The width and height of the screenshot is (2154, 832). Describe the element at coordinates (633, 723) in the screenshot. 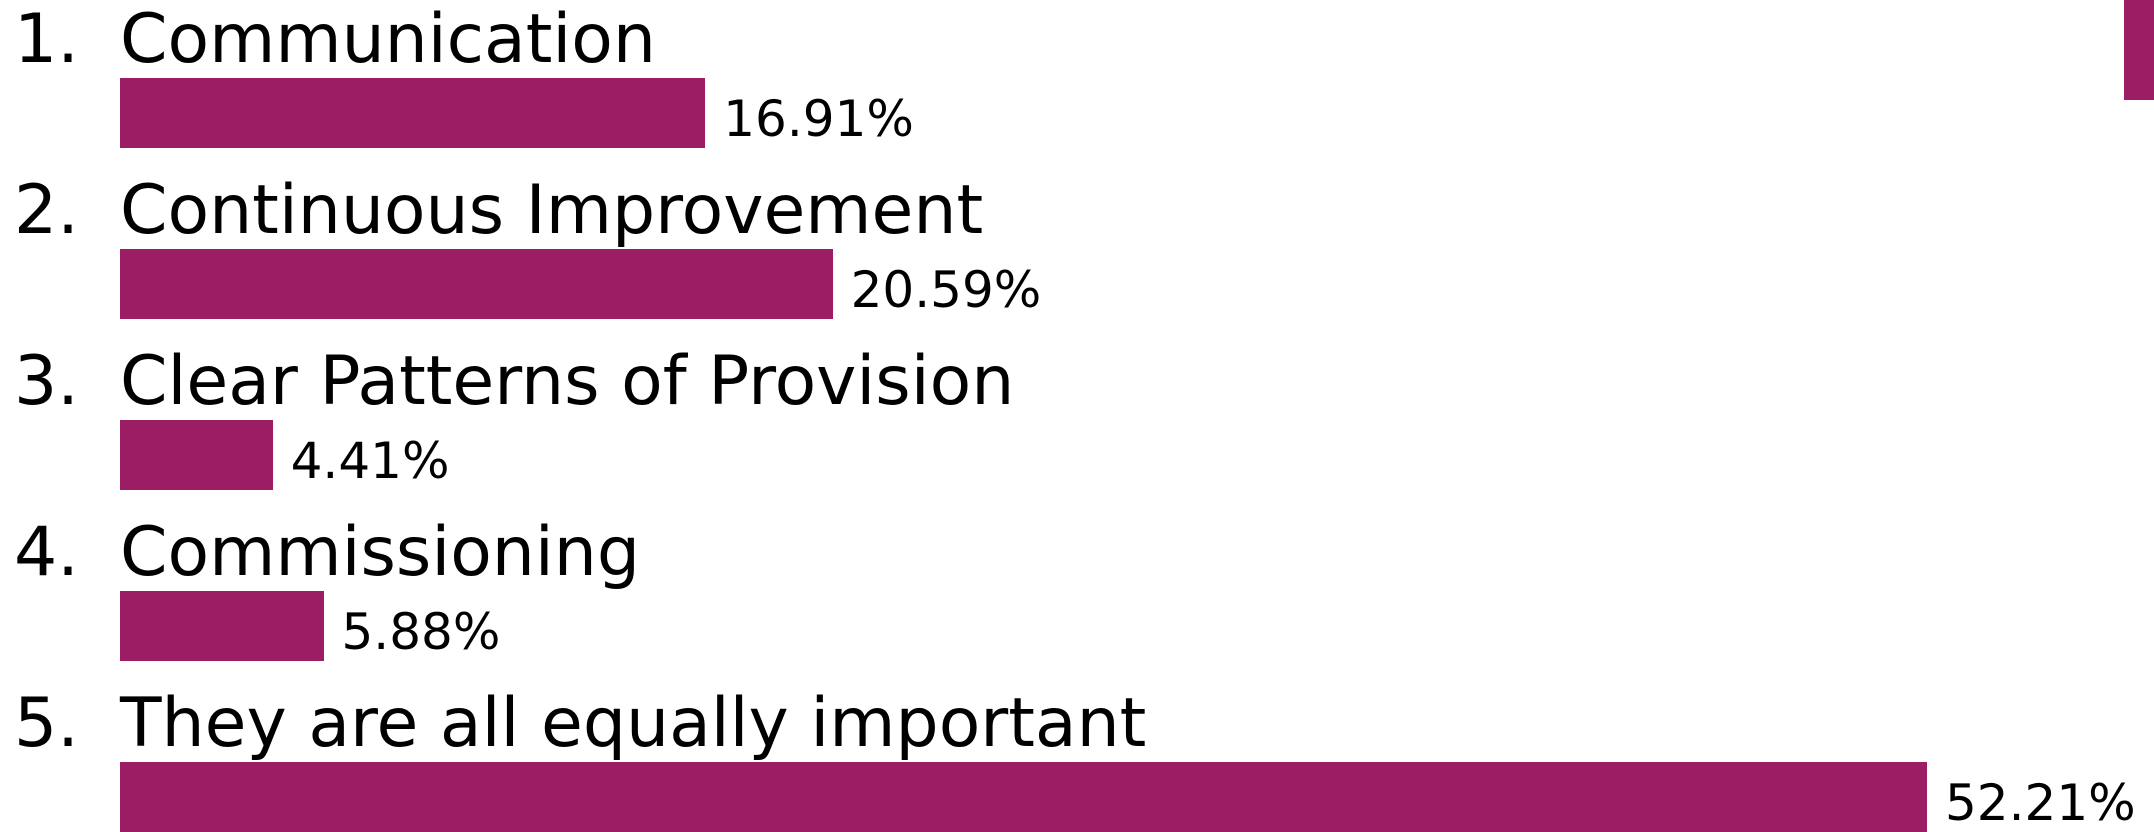

I see `category-label: They are all equally important` at that location.